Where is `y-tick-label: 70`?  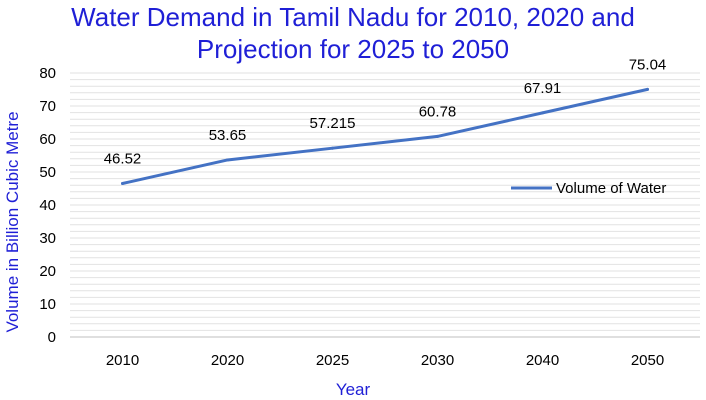
y-tick-label: 70 is located at coordinates (47, 106).